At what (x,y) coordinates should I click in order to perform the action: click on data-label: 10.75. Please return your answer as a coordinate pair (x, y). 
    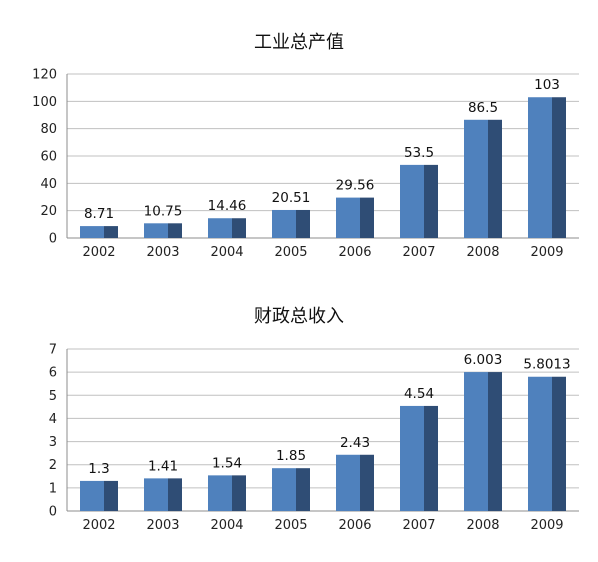
    Looking at the image, I should click on (163, 211).